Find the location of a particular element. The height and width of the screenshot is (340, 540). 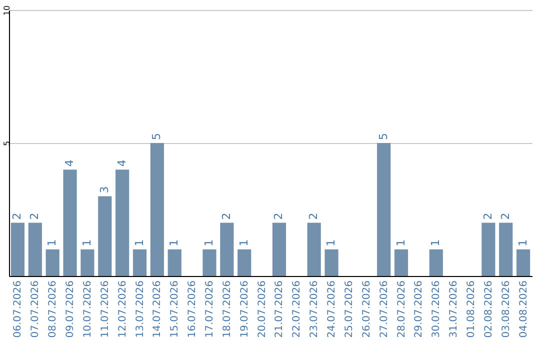

x-tick-label: 11.07.2026 is located at coordinates (105, 309).